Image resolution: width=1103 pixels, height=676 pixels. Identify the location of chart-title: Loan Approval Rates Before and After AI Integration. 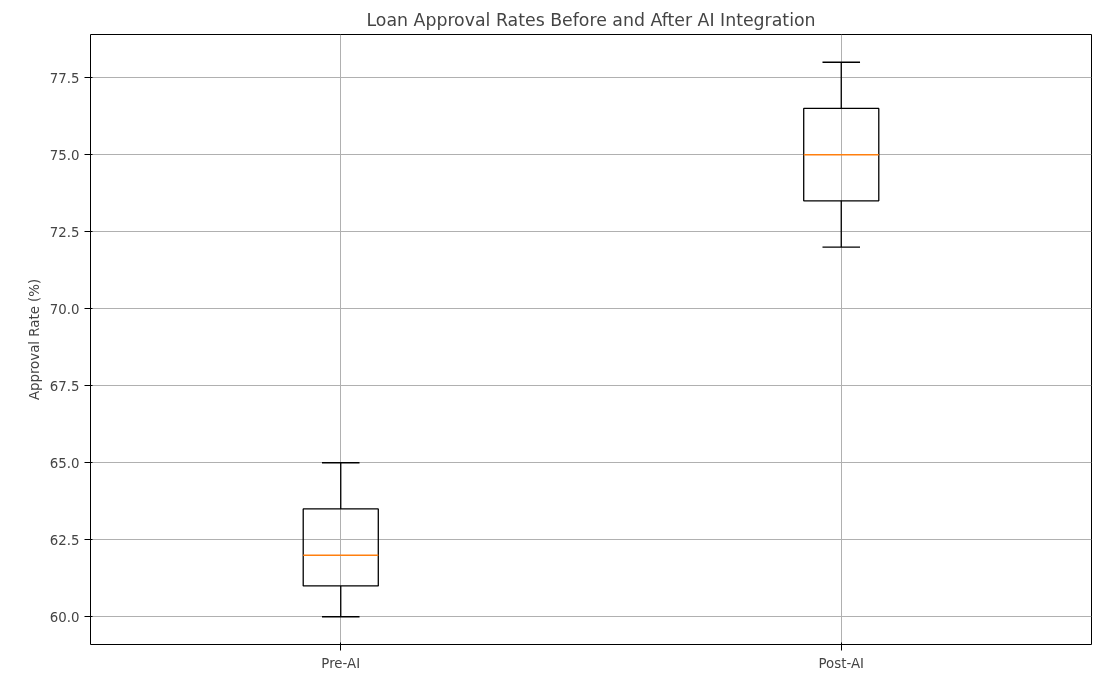
(591, 19).